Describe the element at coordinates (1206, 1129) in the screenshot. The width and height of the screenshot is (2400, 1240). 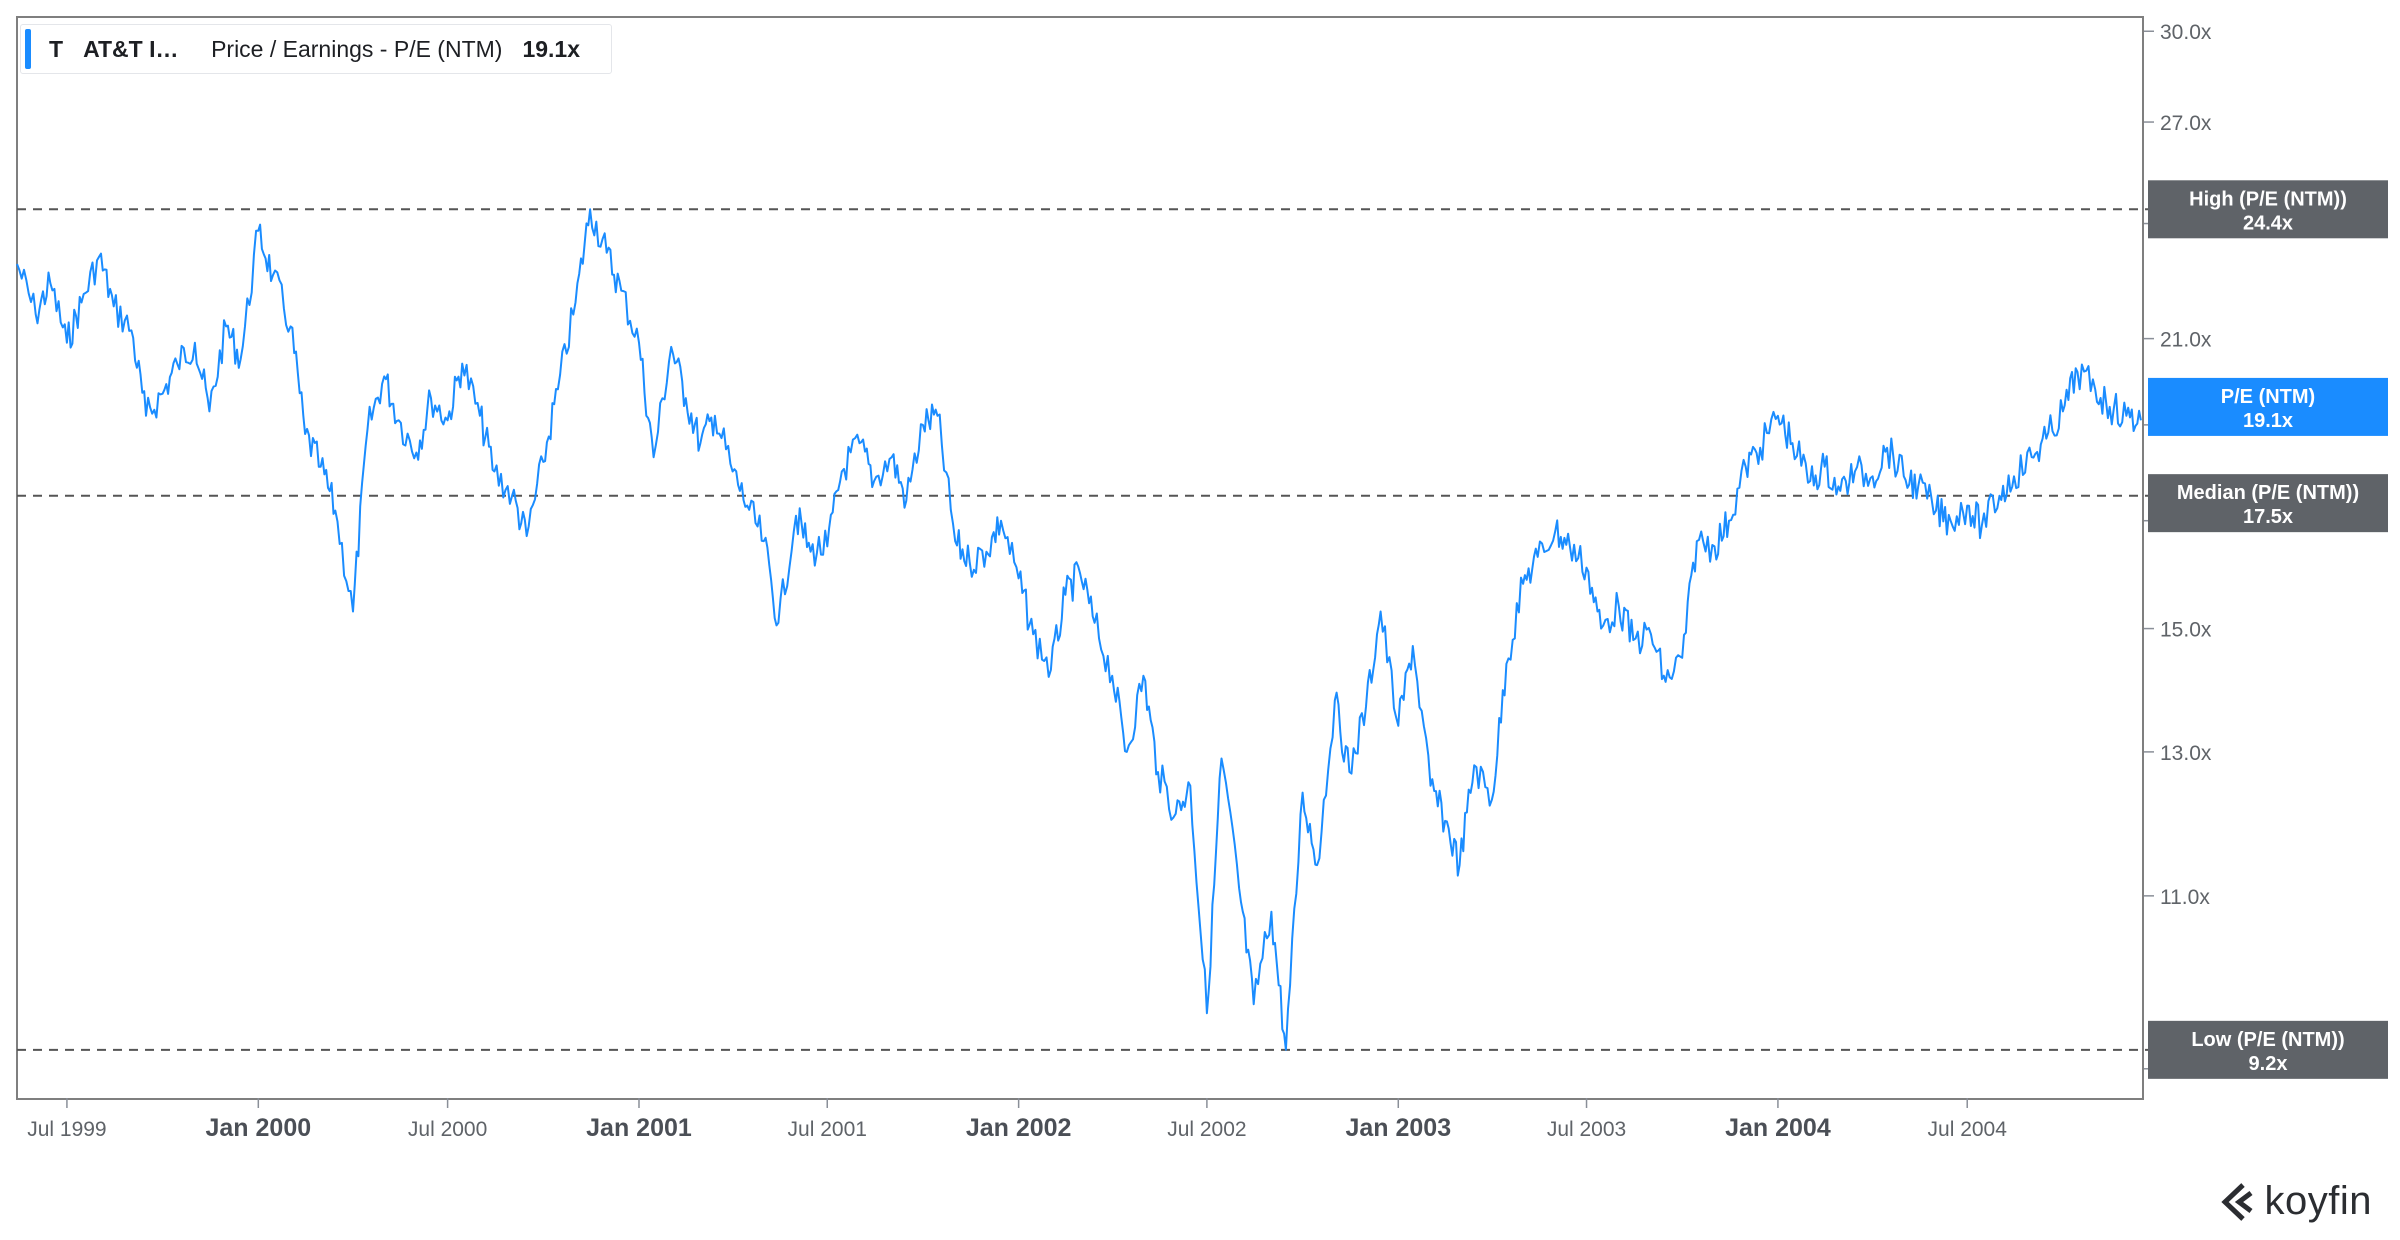
I see `x-tick-label: Jul 2002` at that location.